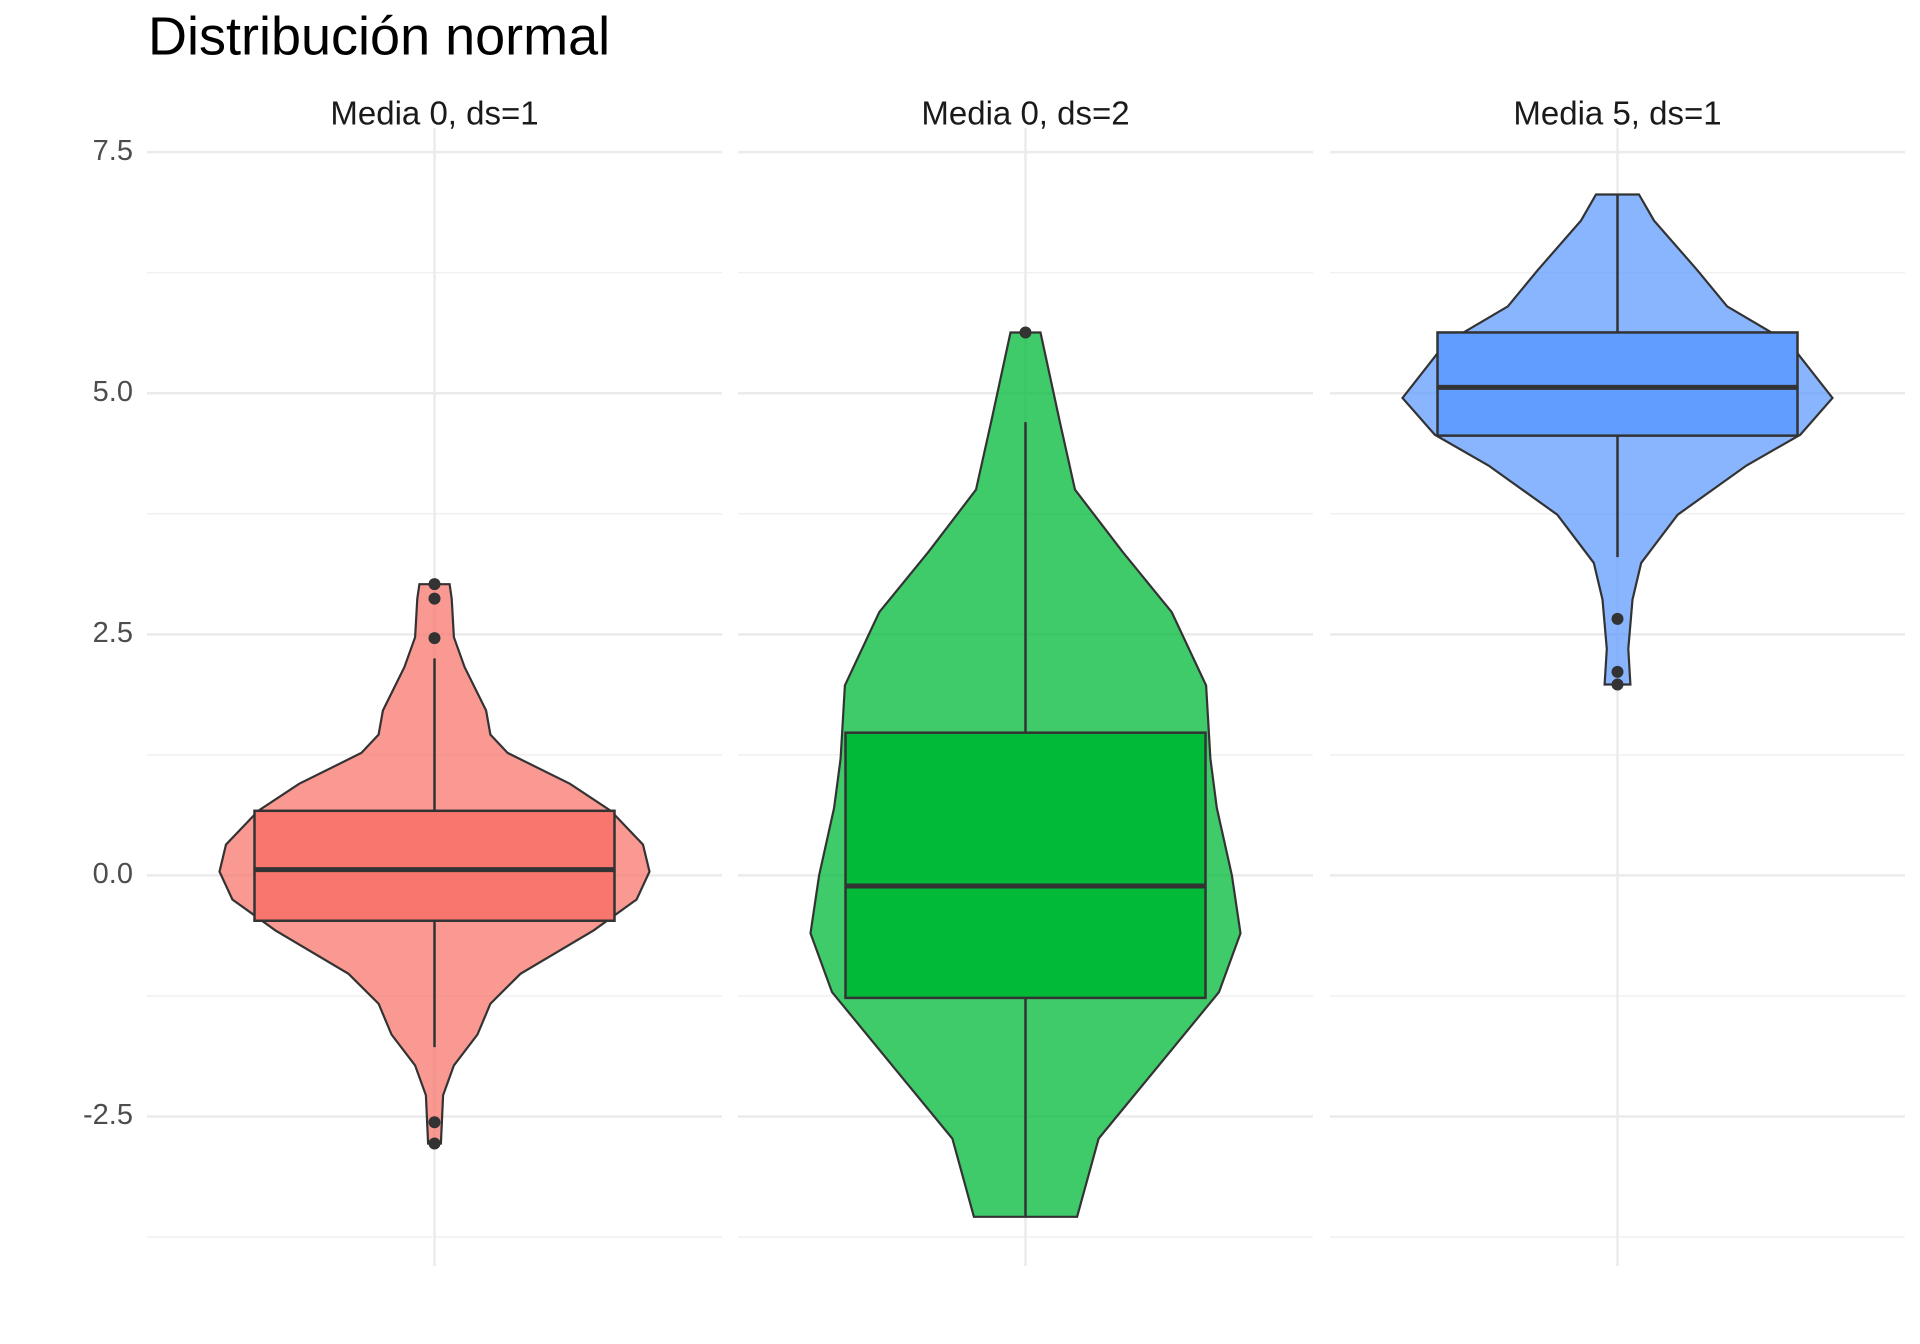  What do you see at coordinates (1025, 113) in the screenshot?
I see `strip-label: Media 0, ds=2` at bounding box center [1025, 113].